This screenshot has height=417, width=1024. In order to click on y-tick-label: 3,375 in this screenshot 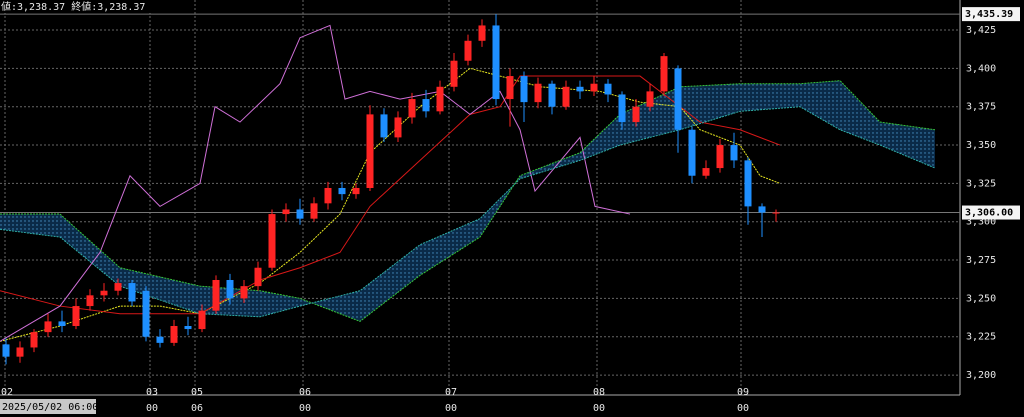, I will do `click(981, 107)`.